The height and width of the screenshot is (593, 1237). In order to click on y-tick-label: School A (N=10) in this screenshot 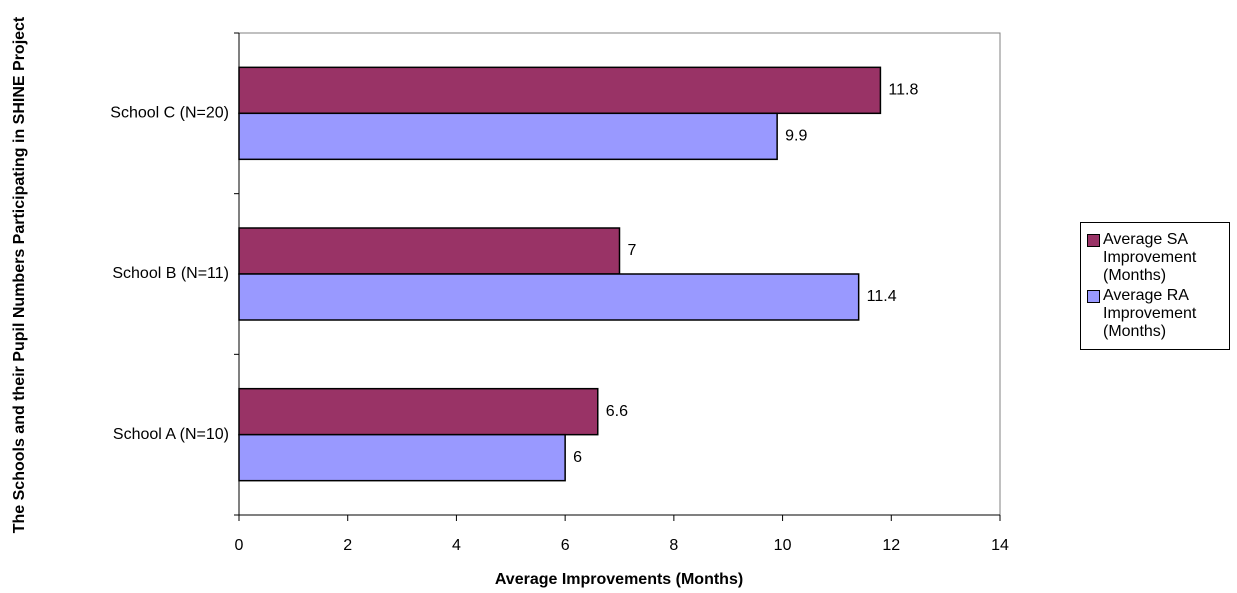, I will do `click(171, 434)`.